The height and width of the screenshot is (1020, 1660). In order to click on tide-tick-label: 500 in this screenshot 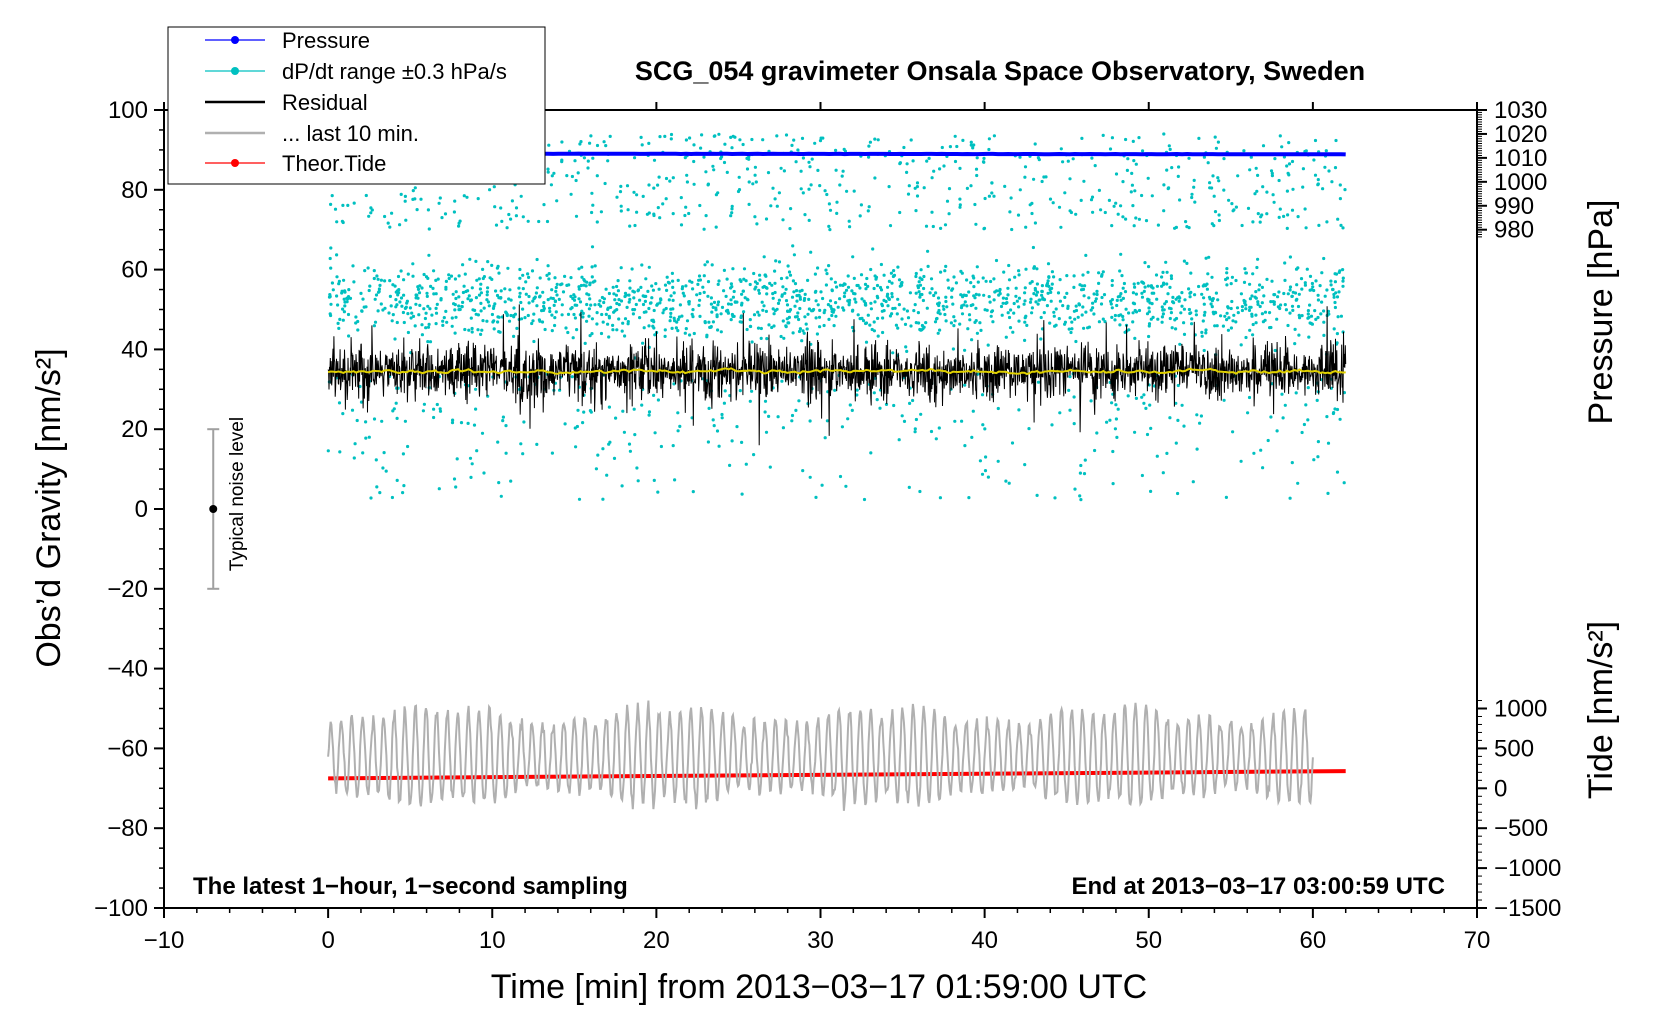, I will do `click(1514, 748)`.